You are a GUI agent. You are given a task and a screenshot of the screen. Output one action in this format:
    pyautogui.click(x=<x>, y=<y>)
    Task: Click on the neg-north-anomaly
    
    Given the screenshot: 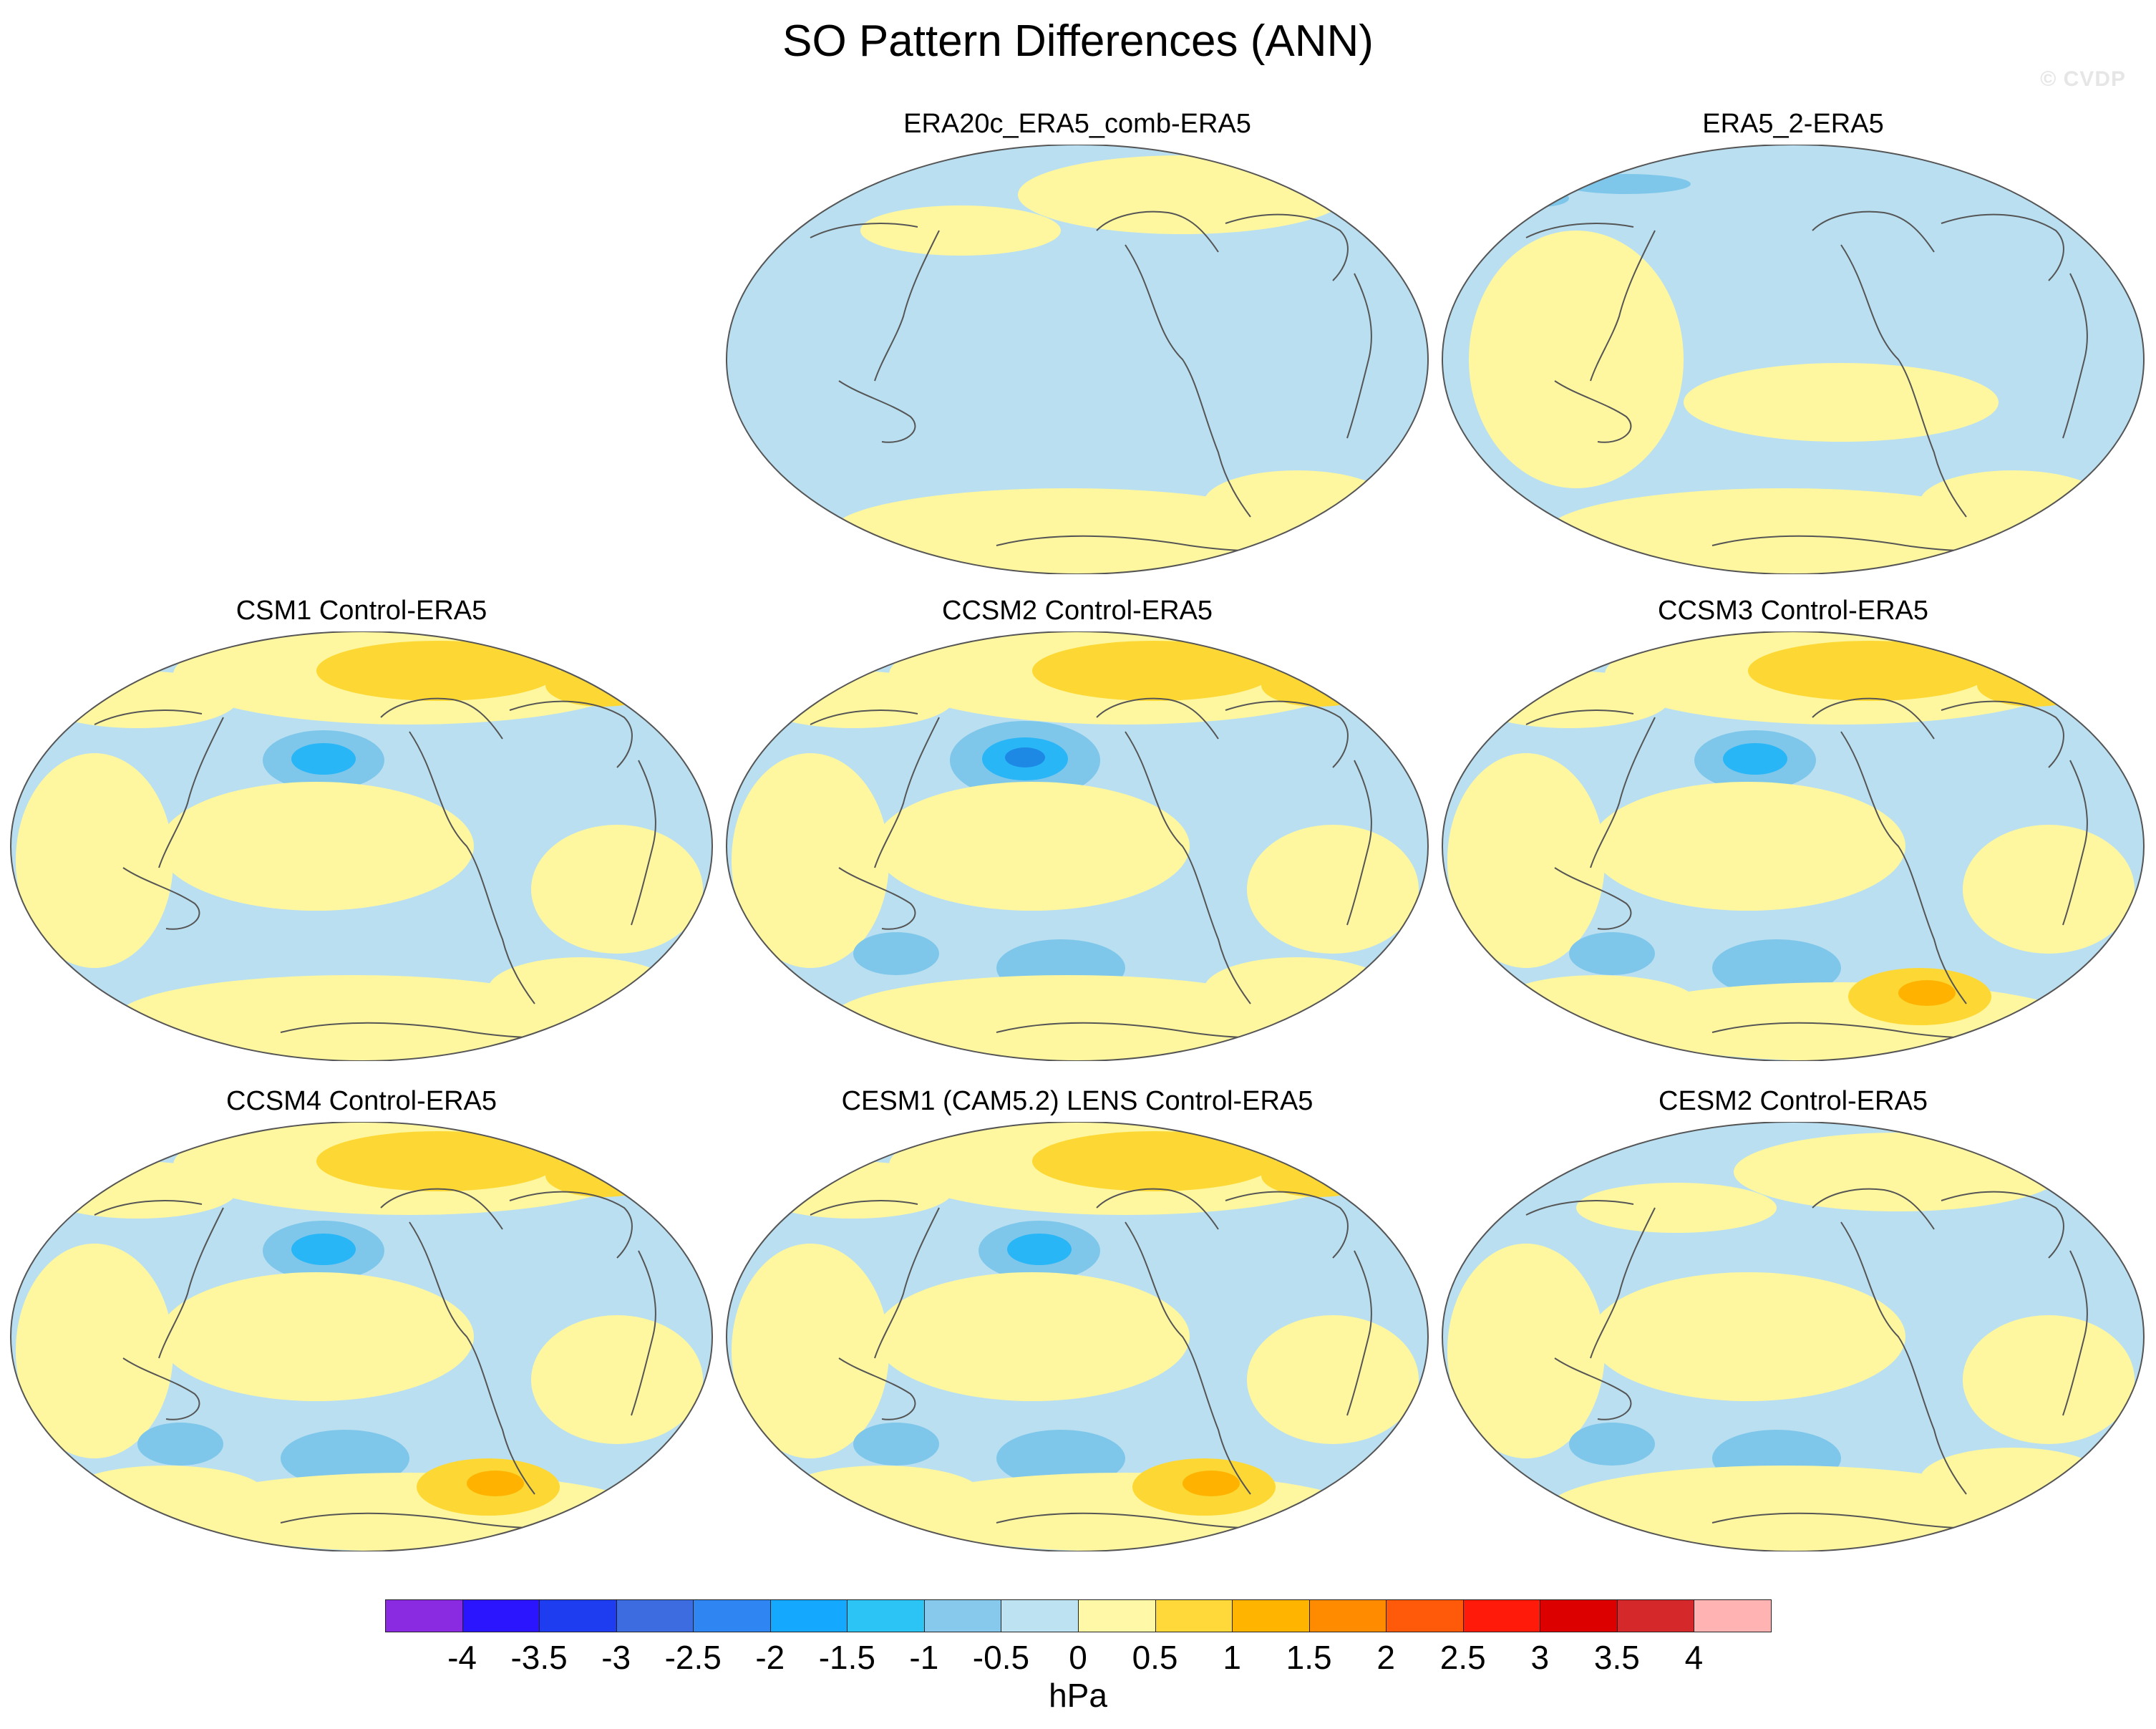 What is the action you would take?
    pyautogui.click(x=1626, y=184)
    